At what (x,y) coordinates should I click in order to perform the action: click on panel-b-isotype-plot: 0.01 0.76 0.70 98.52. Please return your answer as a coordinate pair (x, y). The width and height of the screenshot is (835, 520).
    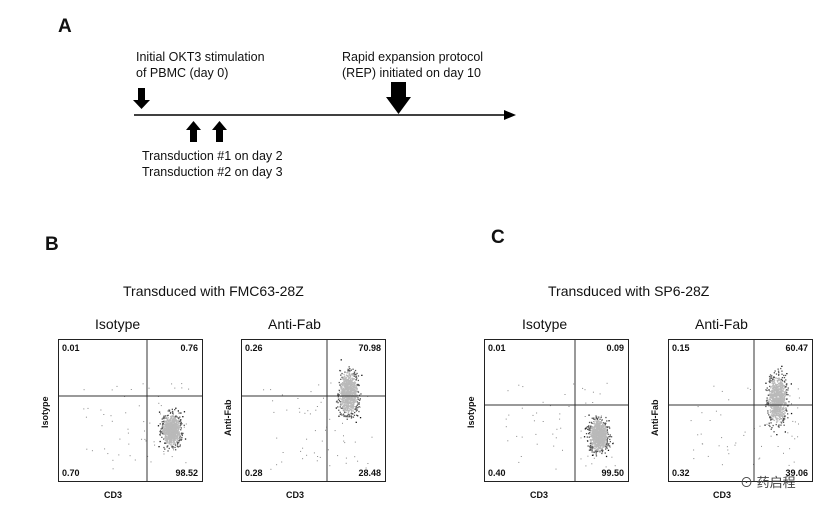
    Looking at the image, I should click on (130, 410).